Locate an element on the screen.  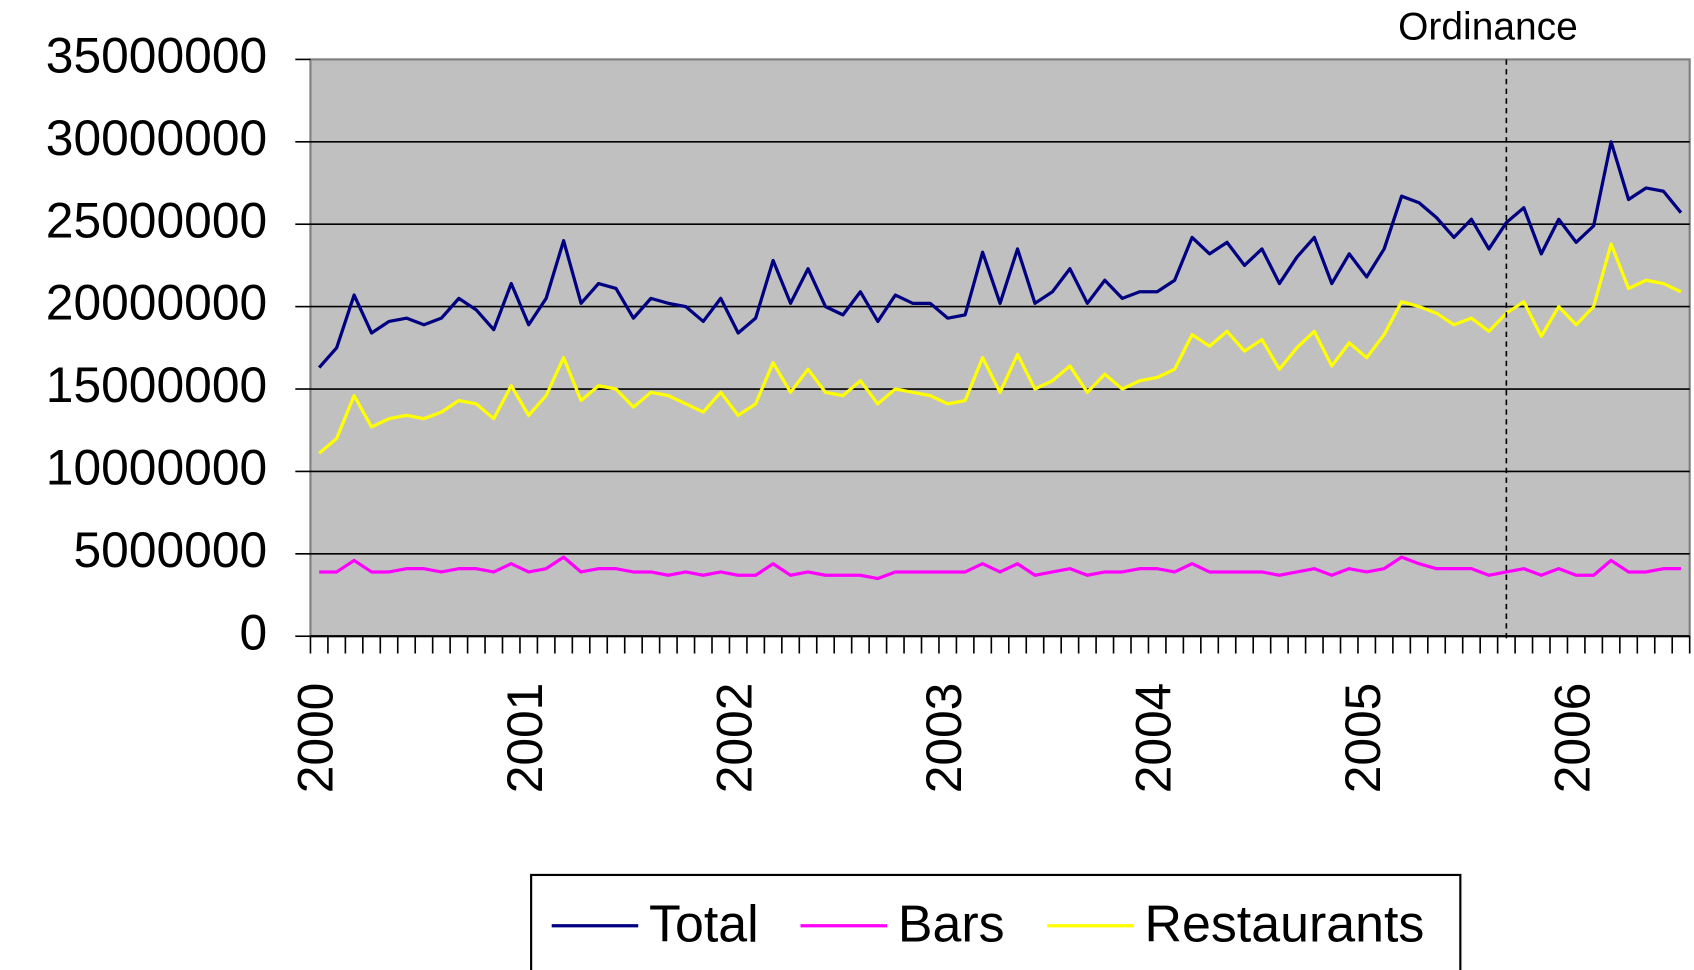
y-tick-label: 0 is located at coordinates (254, 632).